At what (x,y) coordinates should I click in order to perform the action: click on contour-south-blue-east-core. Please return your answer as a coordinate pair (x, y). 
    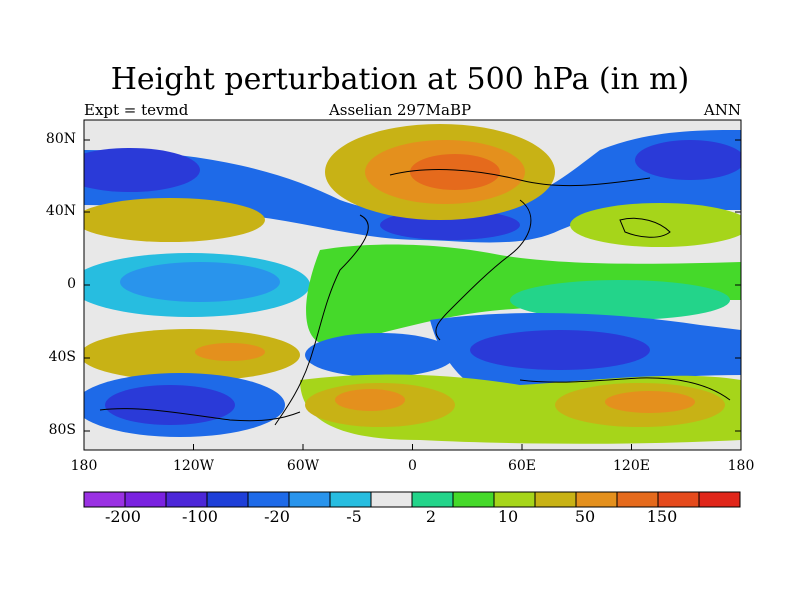
    Looking at the image, I should click on (560, 350).